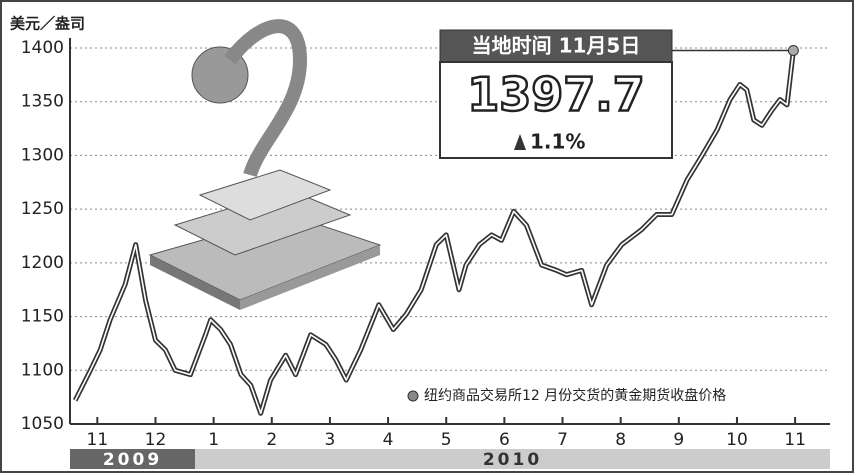 The image size is (855, 474). What do you see at coordinates (42, 370) in the screenshot?
I see `y-tick-label: 1100` at bounding box center [42, 370].